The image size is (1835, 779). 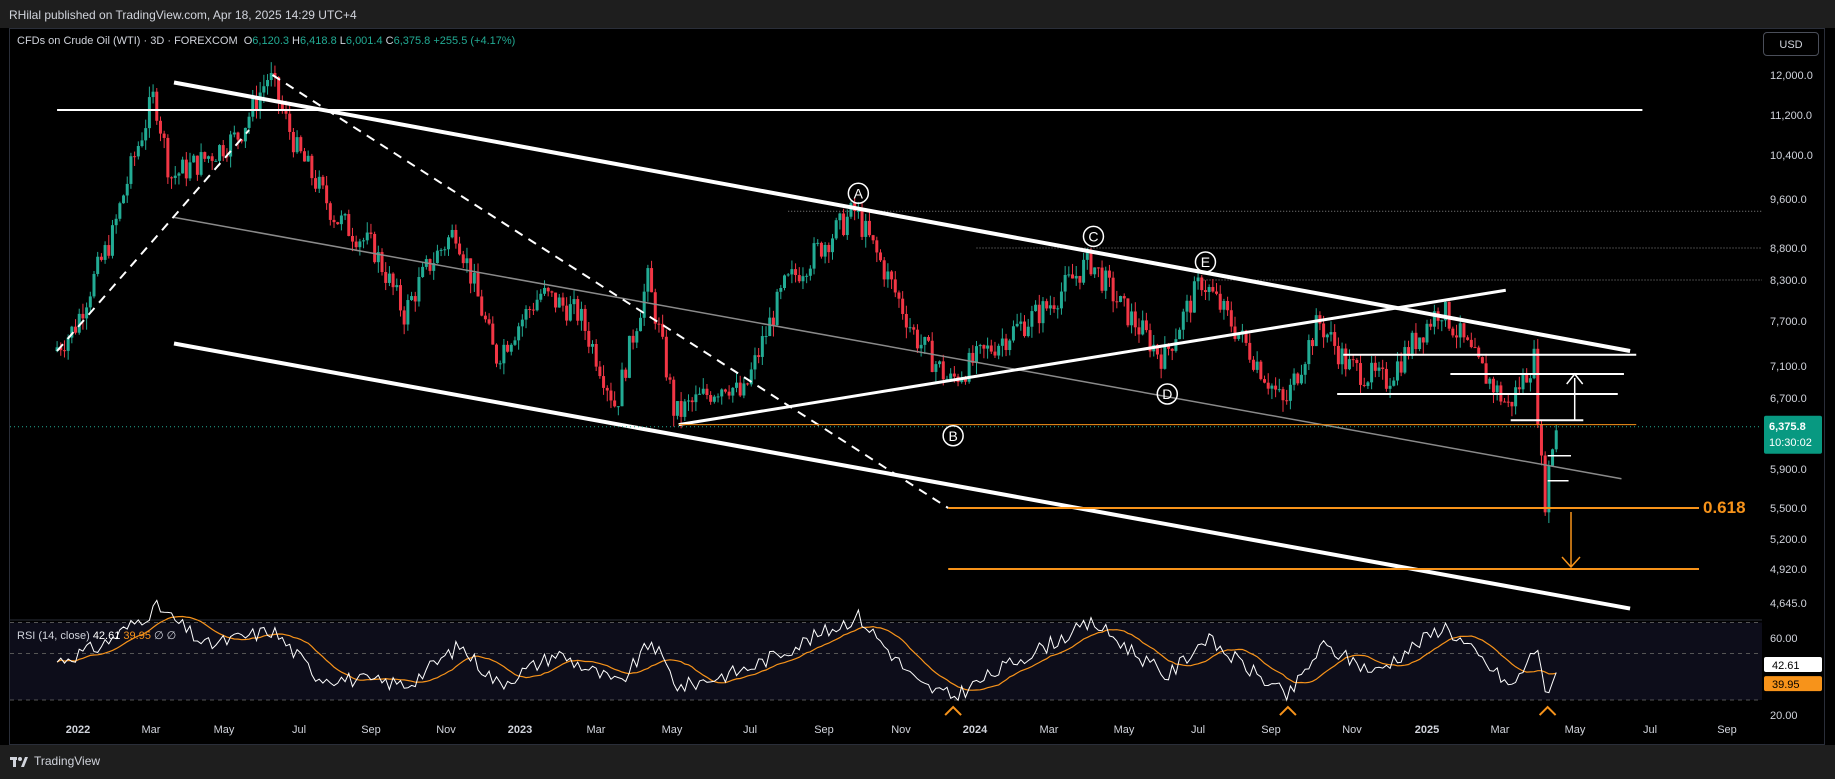 I want to click on publisher-bar, so click(x=917, y=14).